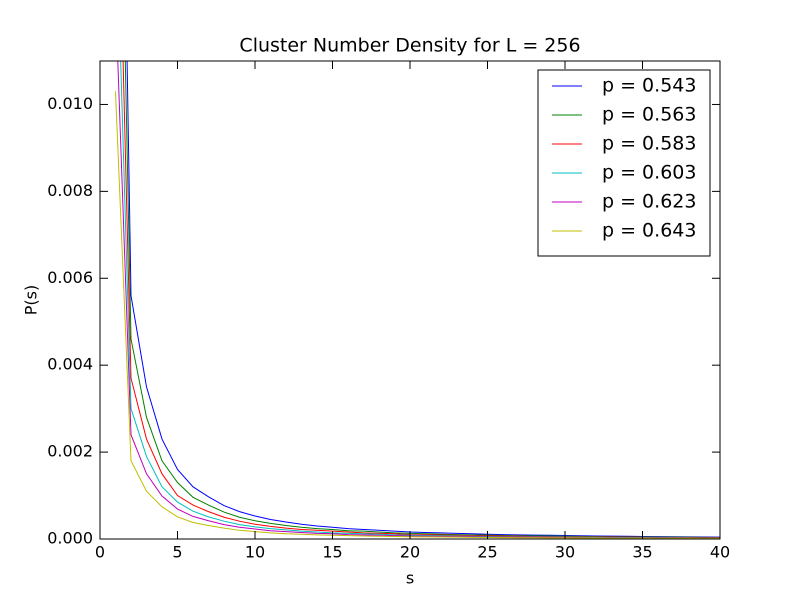 This screenshot has width=800, height=600. Describe the element at coordinates (487, 552) in the screenshot. I see `x-tick-label: 25` at that location.